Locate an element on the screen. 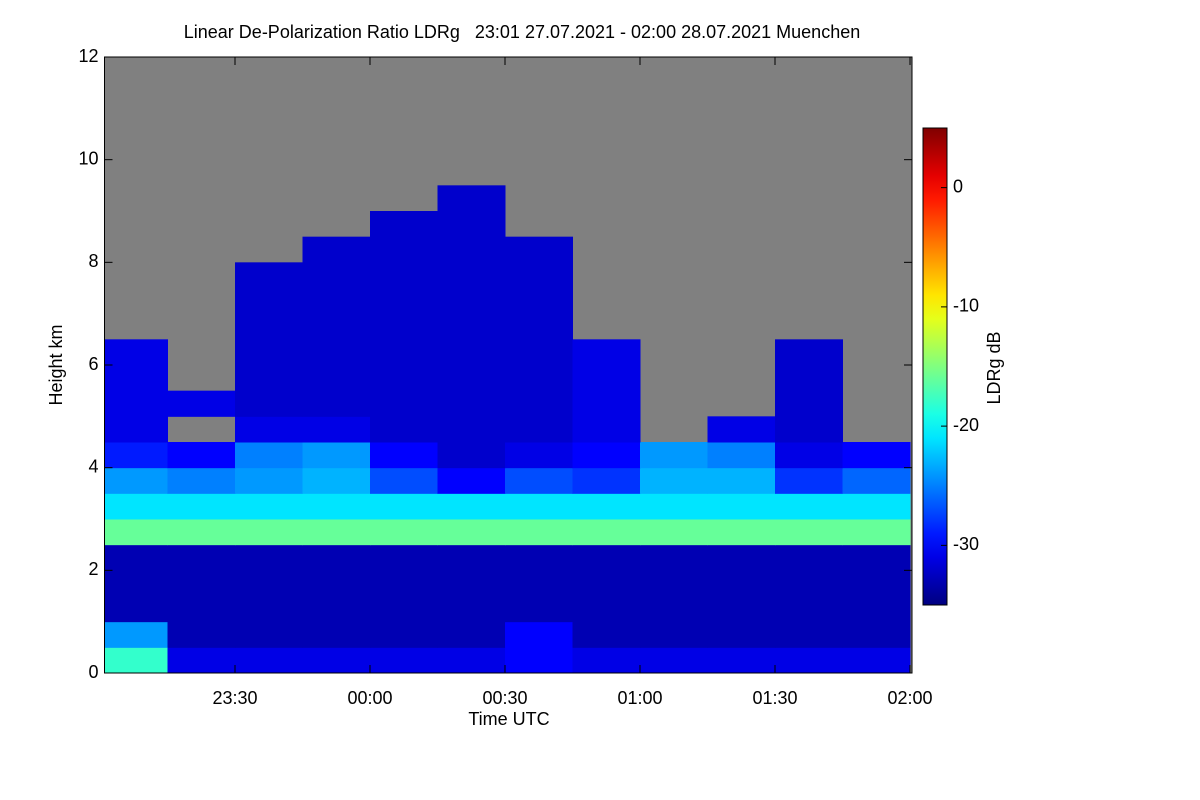  y-axis-label: Height km is located at coordinates (56, 364).